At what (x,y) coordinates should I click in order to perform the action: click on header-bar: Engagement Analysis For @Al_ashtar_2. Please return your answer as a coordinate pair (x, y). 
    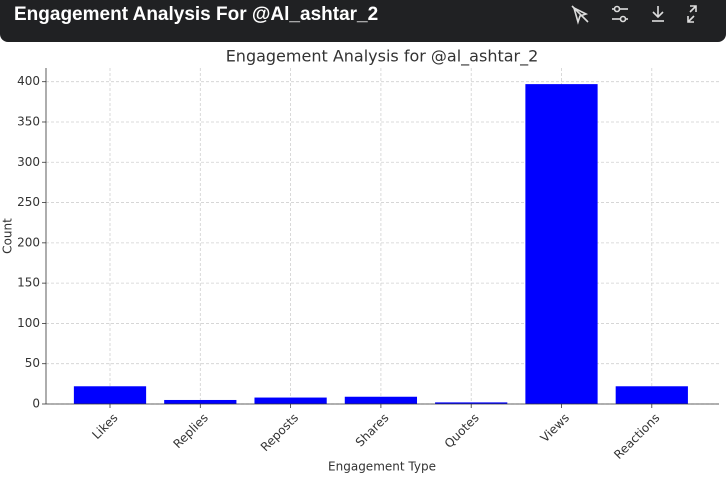
    Looking at the image, I should click on (363, 21).